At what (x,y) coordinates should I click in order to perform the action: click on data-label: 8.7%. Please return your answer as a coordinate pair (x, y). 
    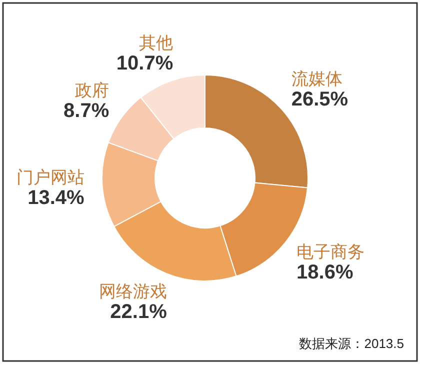
    Looking at the image, I should click on (87, 111).